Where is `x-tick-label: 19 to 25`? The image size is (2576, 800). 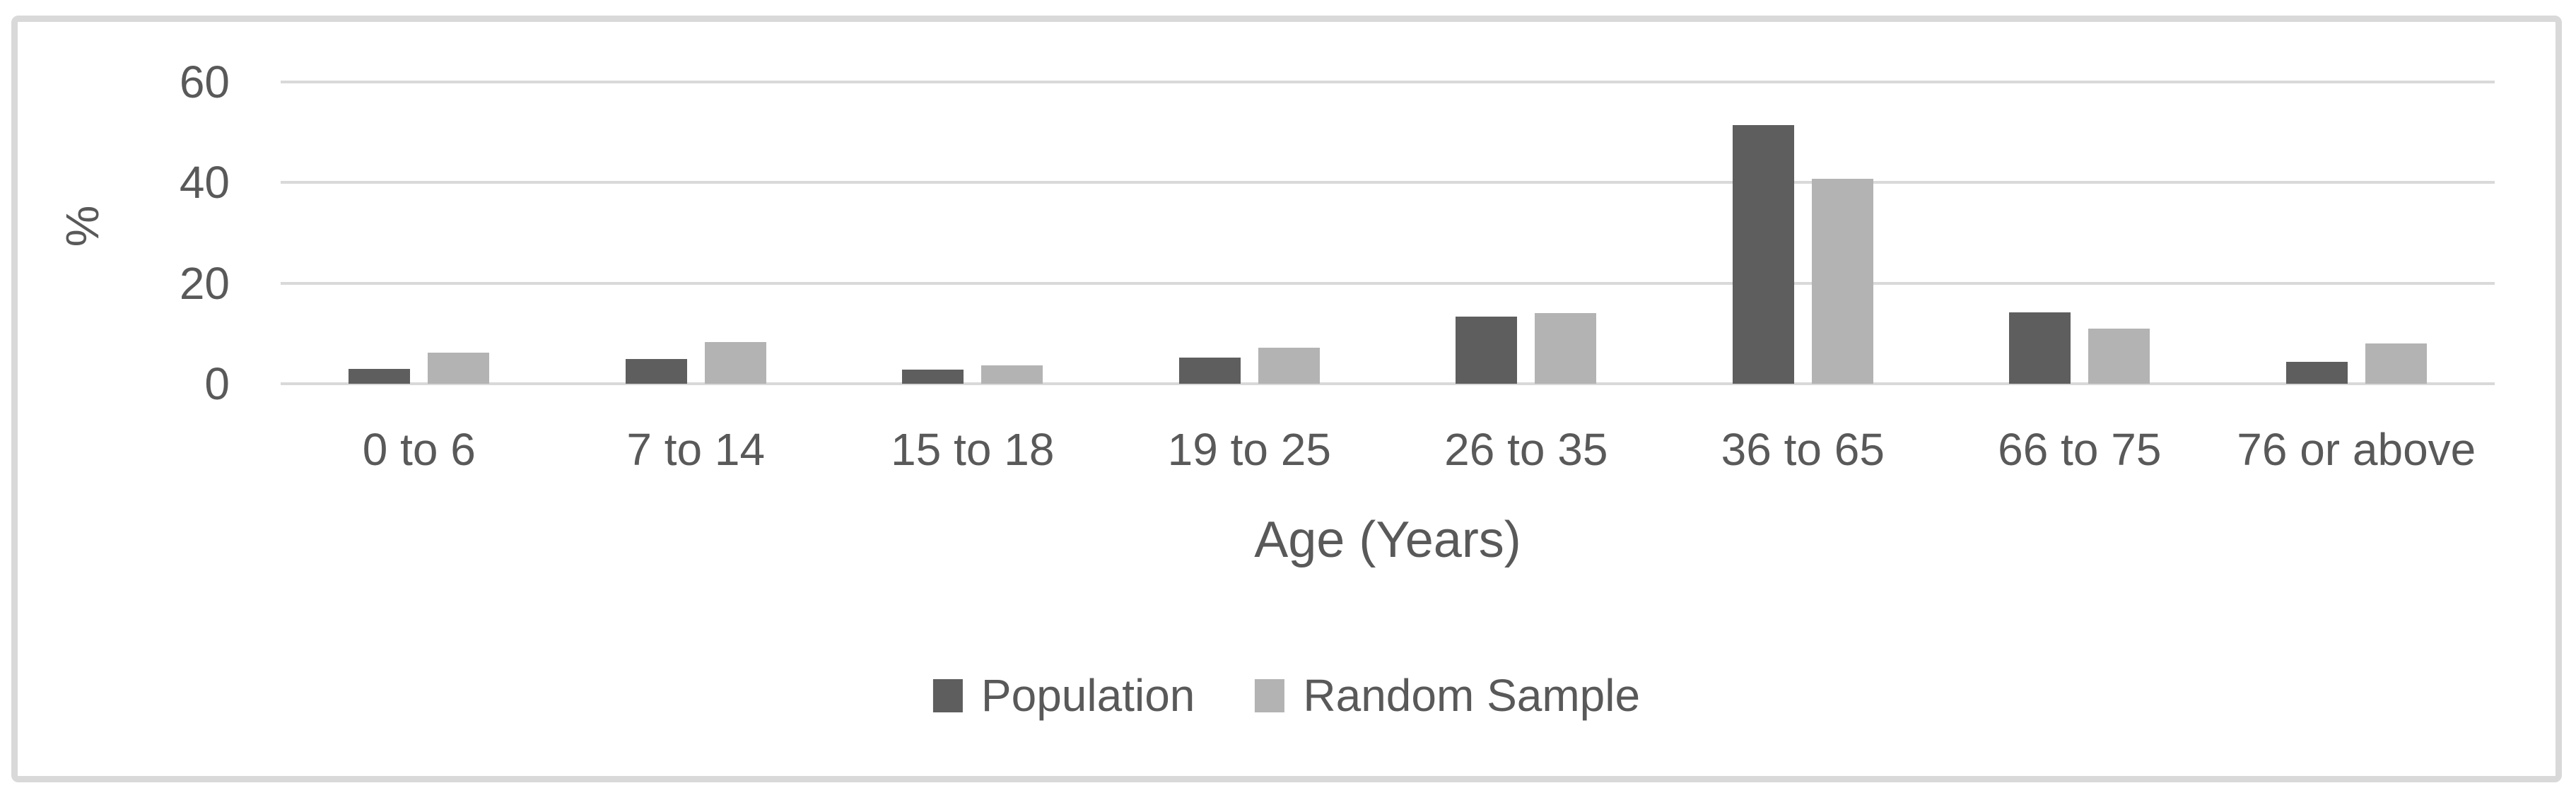 x-tick-label: 19 to 25 is located at coordinates (1249, 450).